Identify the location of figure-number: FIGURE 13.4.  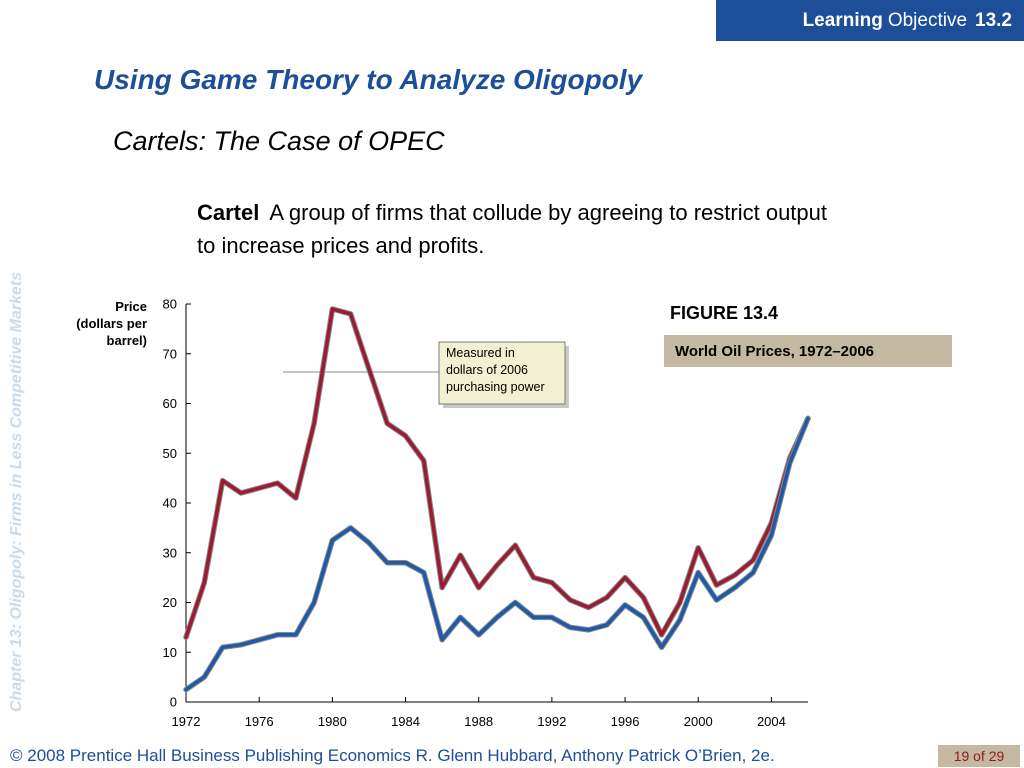
(724, 313).